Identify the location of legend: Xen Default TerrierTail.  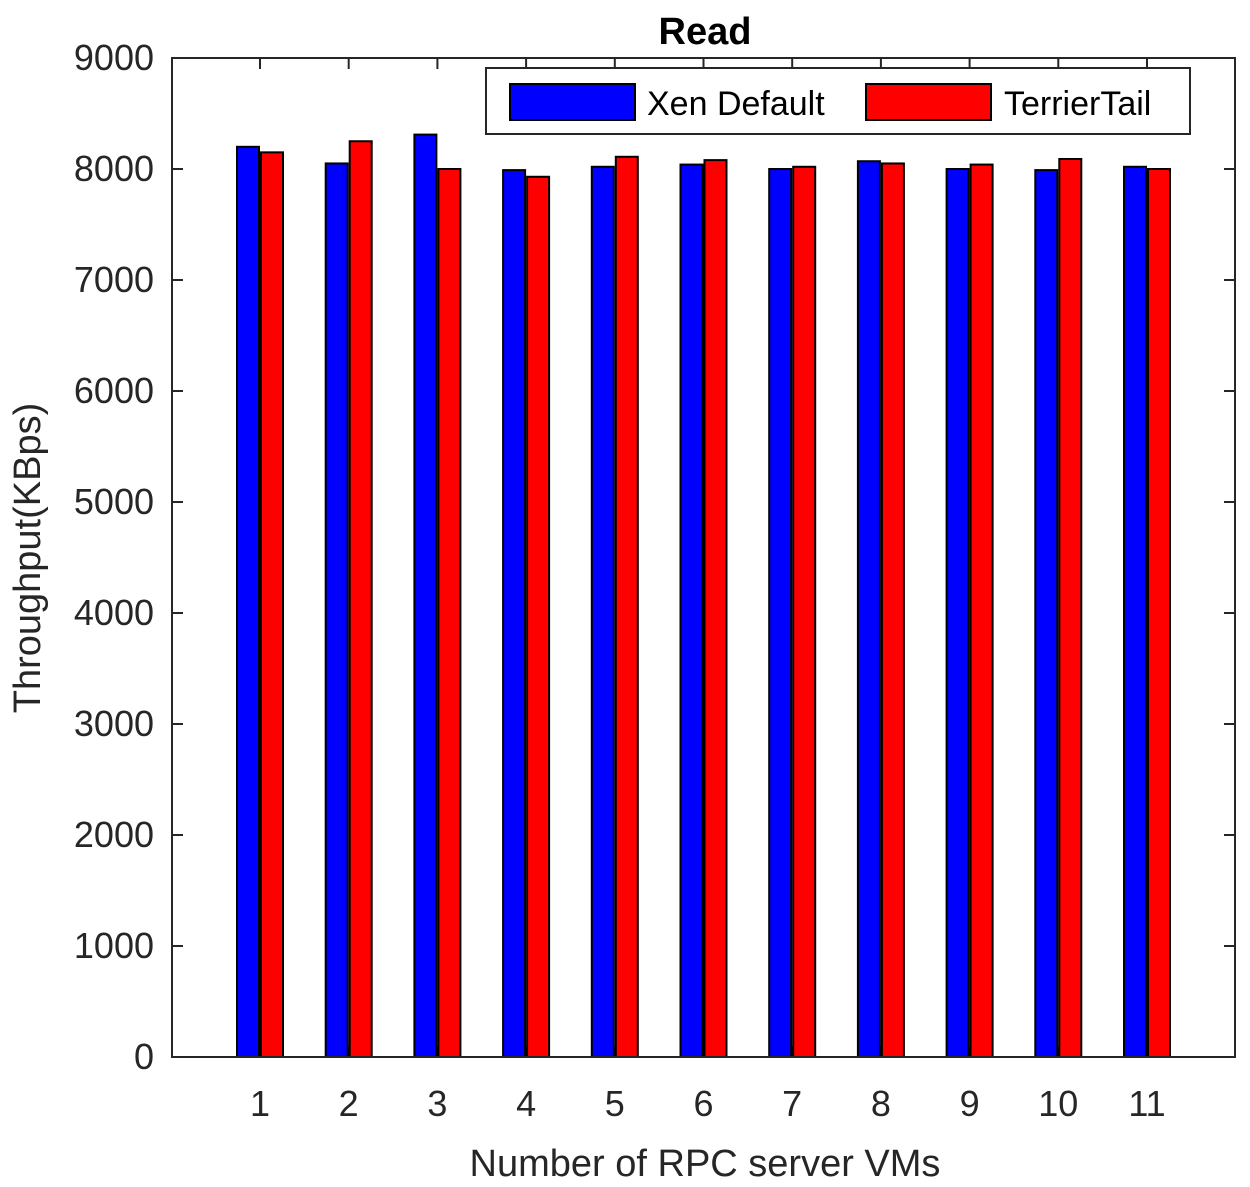
(838, 101).